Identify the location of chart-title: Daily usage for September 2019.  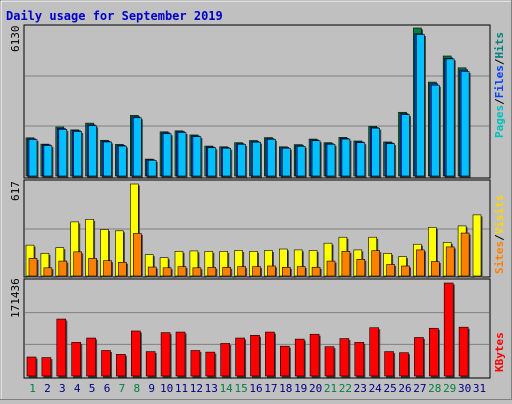
(114, 16).